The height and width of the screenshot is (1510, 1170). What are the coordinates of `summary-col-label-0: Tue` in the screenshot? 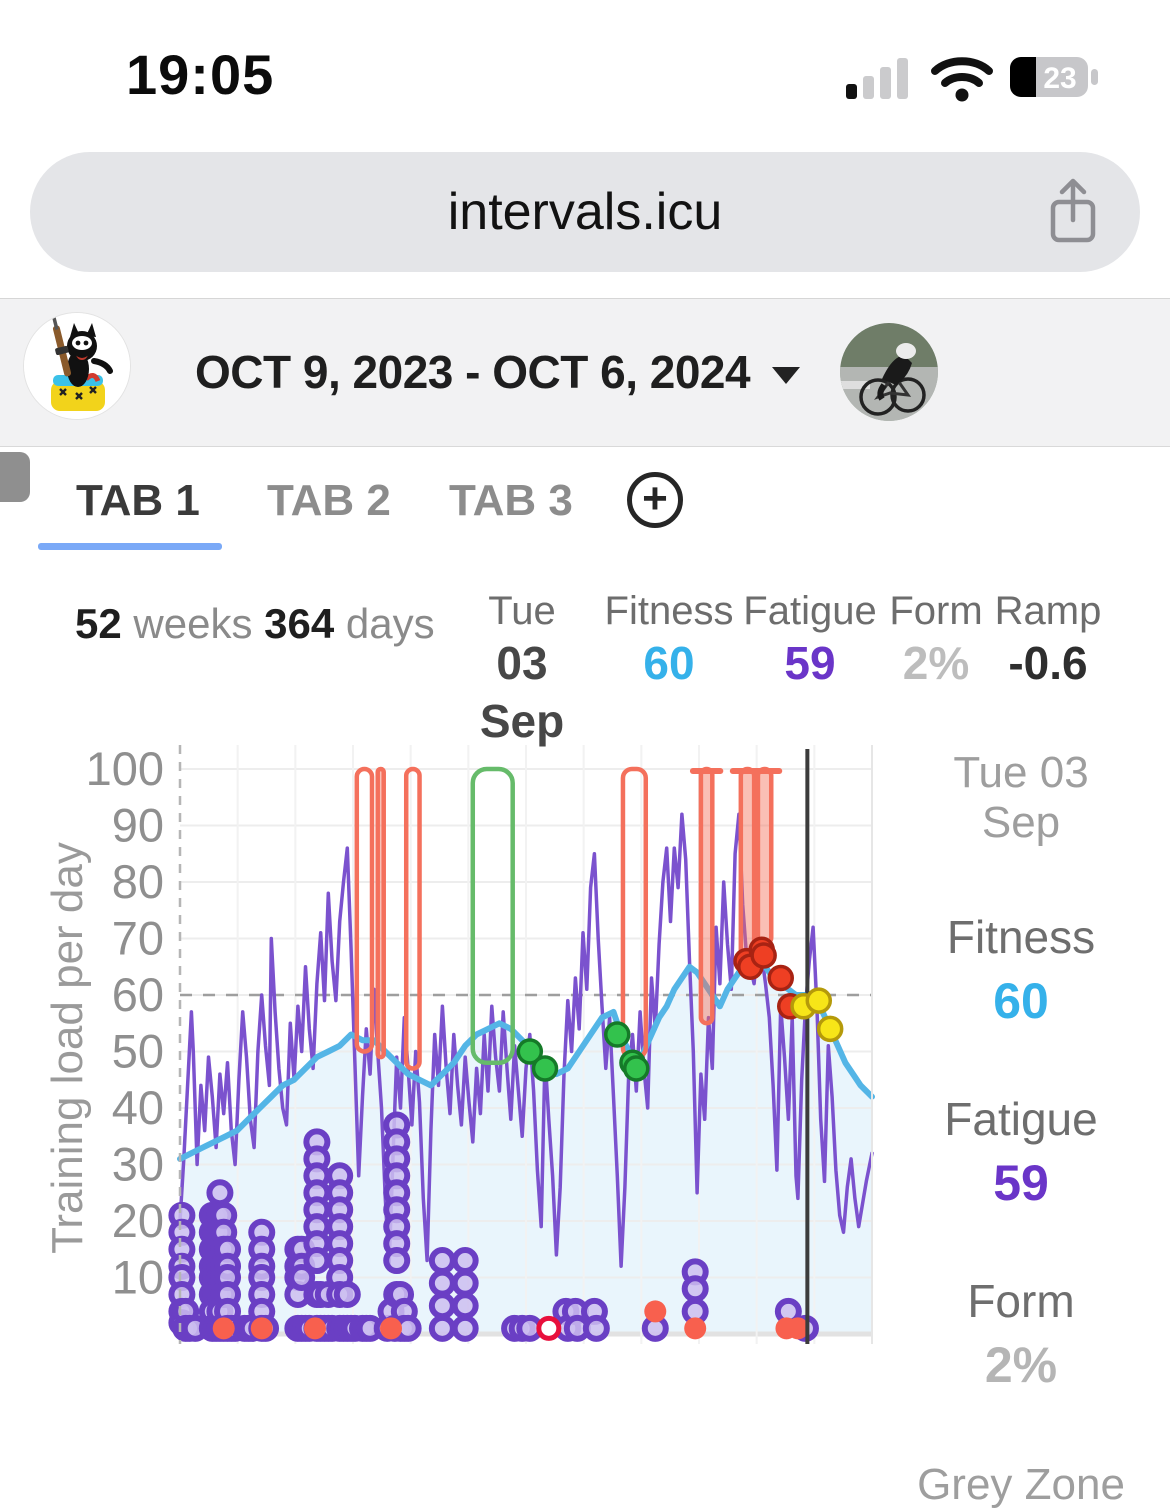 It's located at (522, 611).